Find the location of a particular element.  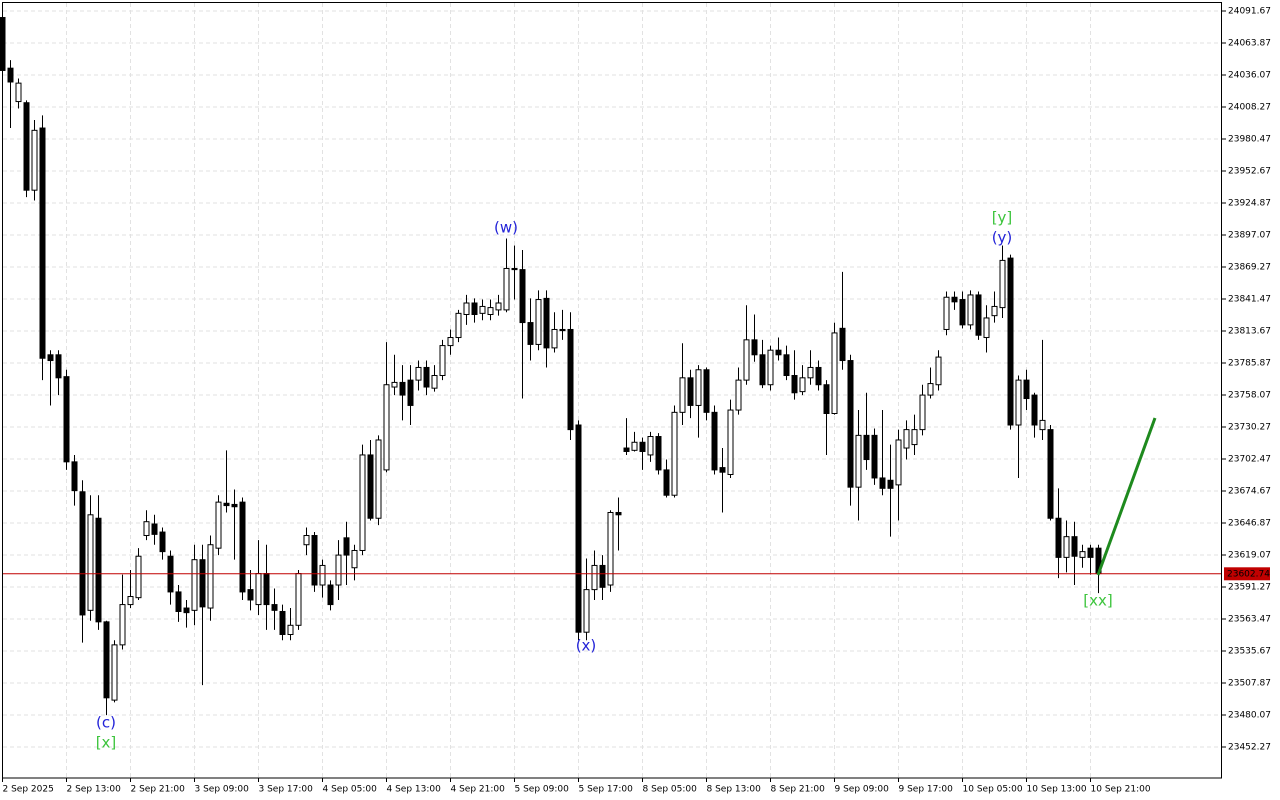

y-tick-label: 23591.27 is located at coordinates (1249, 588).